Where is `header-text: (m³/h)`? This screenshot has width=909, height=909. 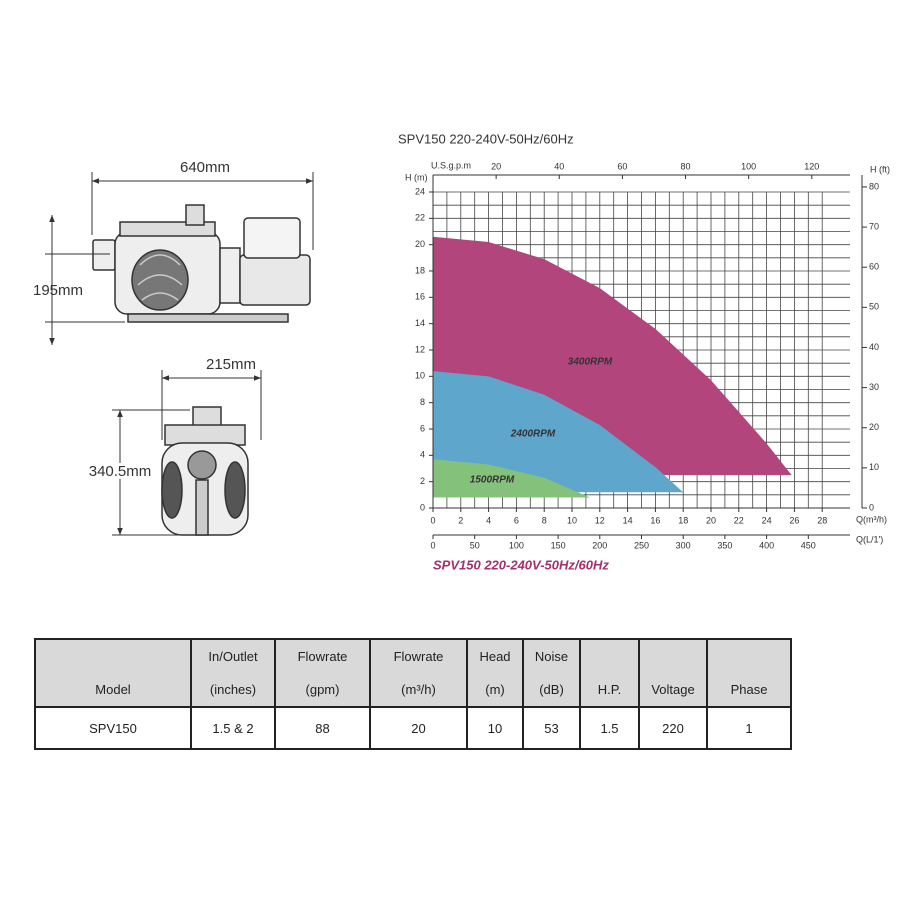
header-text: (m³/h) is located at coordinates (418, 689).